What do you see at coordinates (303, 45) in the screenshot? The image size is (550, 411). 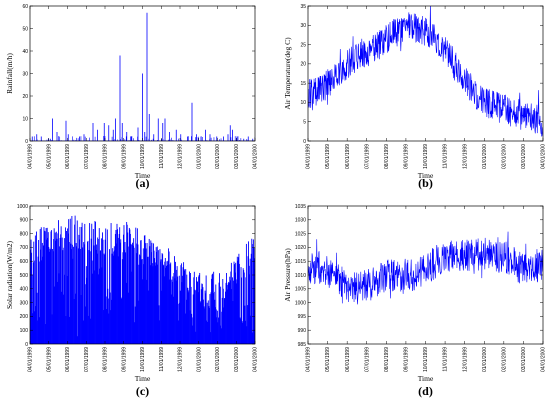 I see `y-tick-label: 25` at bounding box center [303, 45].